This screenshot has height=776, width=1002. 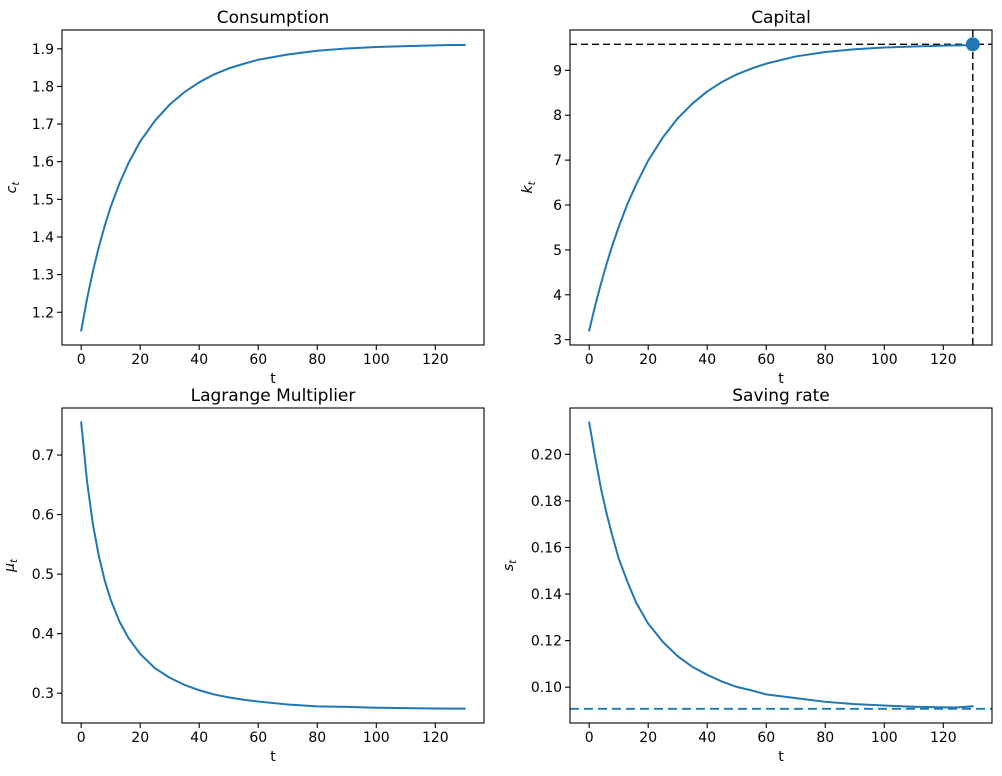 I want to click on y-tick-label: 1.3, so click(x=43, y=276).